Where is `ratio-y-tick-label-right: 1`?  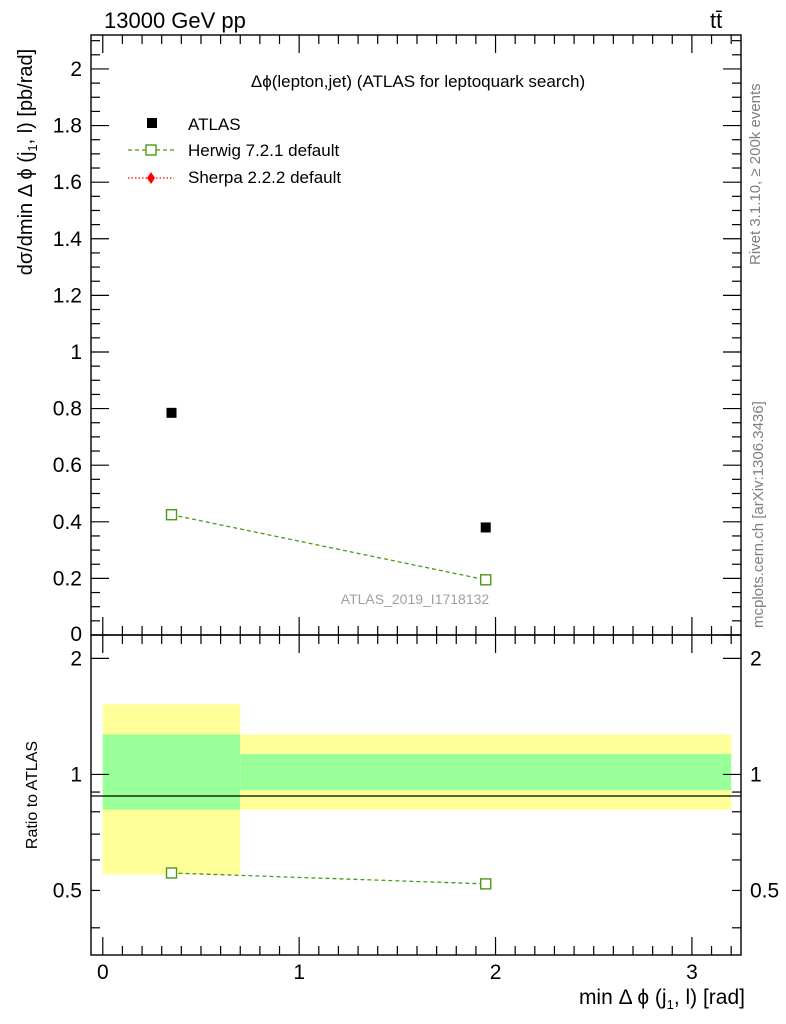 ratio-y-tick-label-right: 1 is located at coordinates (756, 774).